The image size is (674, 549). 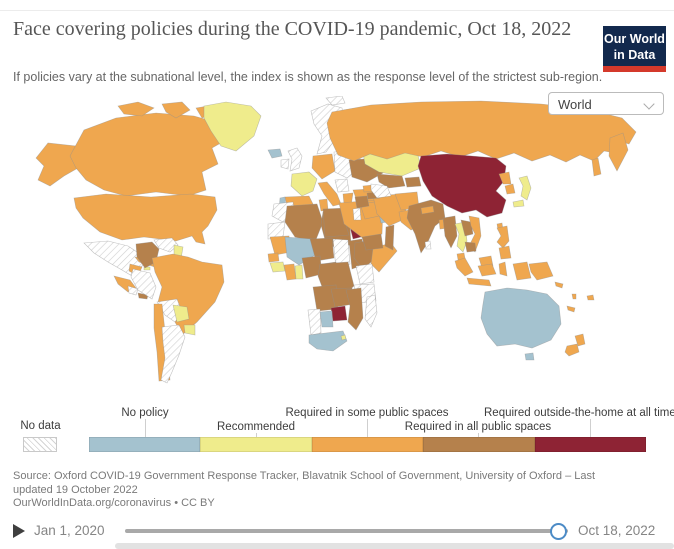 I want to click on chevron-down-icon, so click(x=649, y=104).